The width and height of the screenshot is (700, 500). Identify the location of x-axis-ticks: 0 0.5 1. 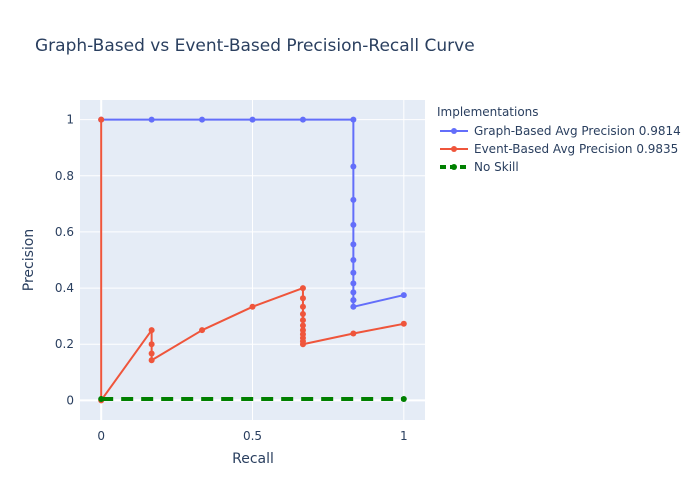
(252, 436).